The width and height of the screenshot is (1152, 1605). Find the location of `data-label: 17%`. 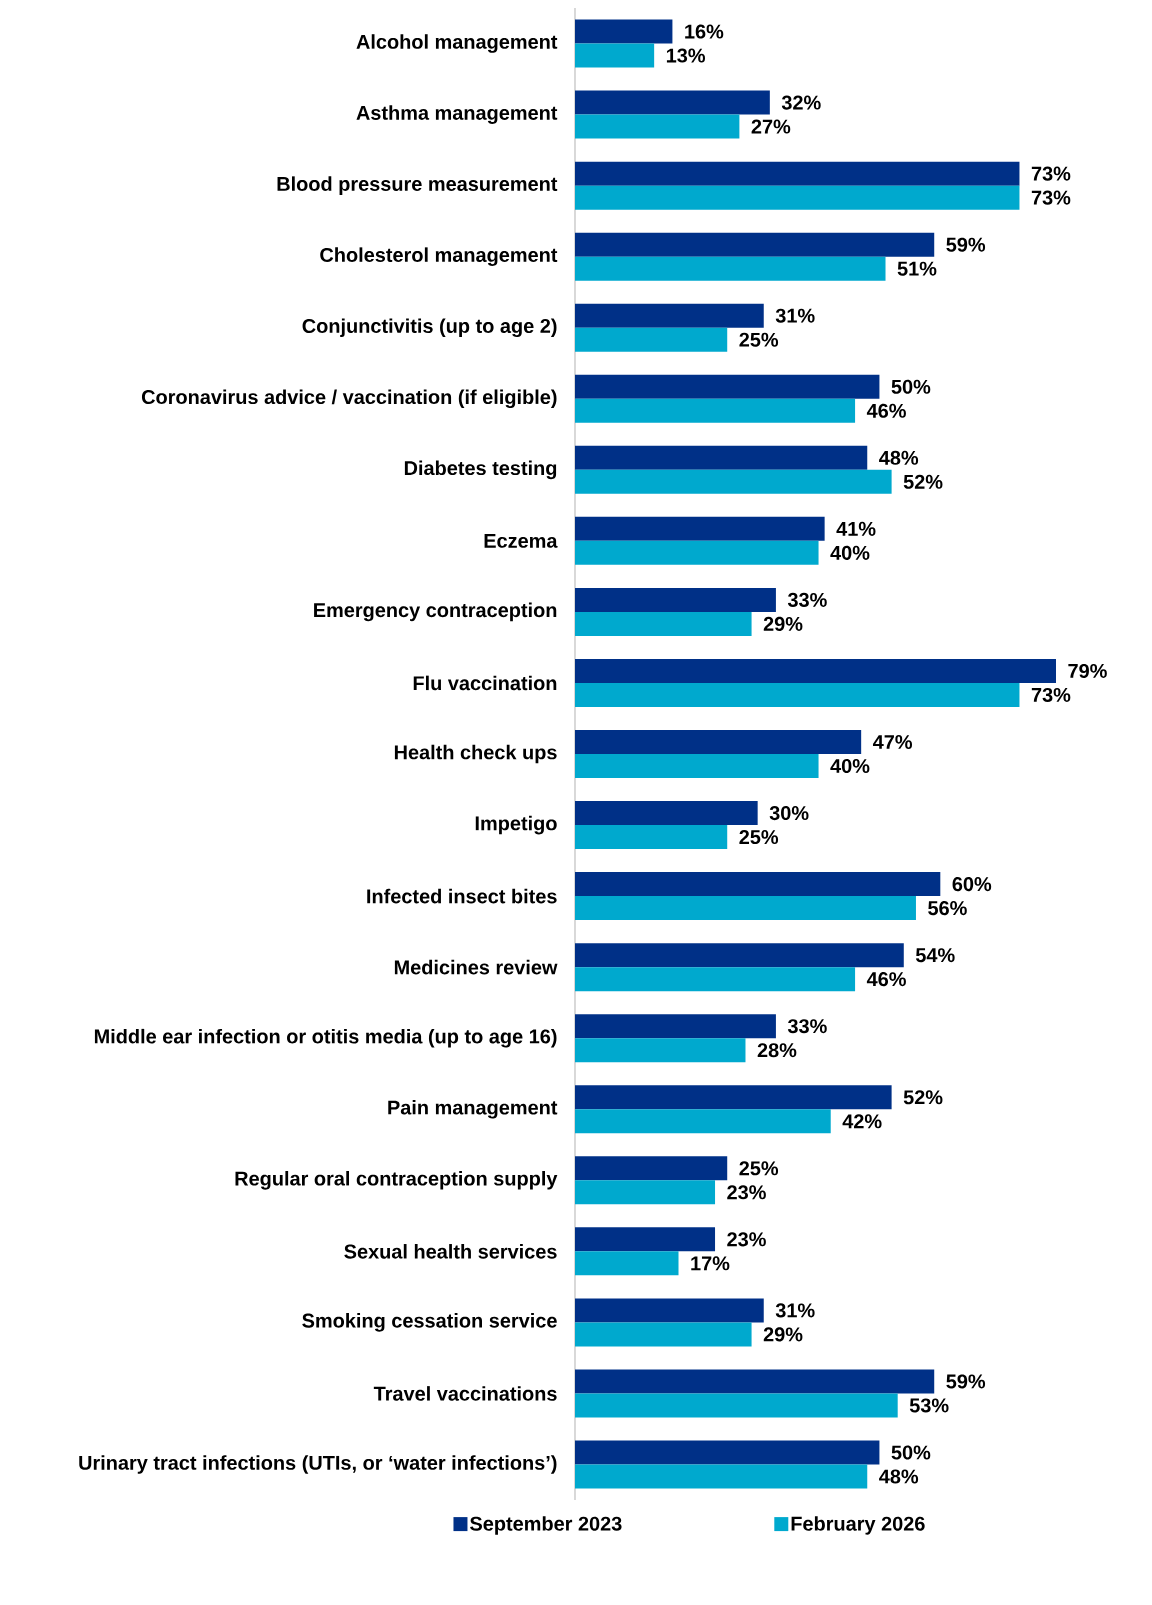

data-label: 17% is located at coordinates (710, 1263).